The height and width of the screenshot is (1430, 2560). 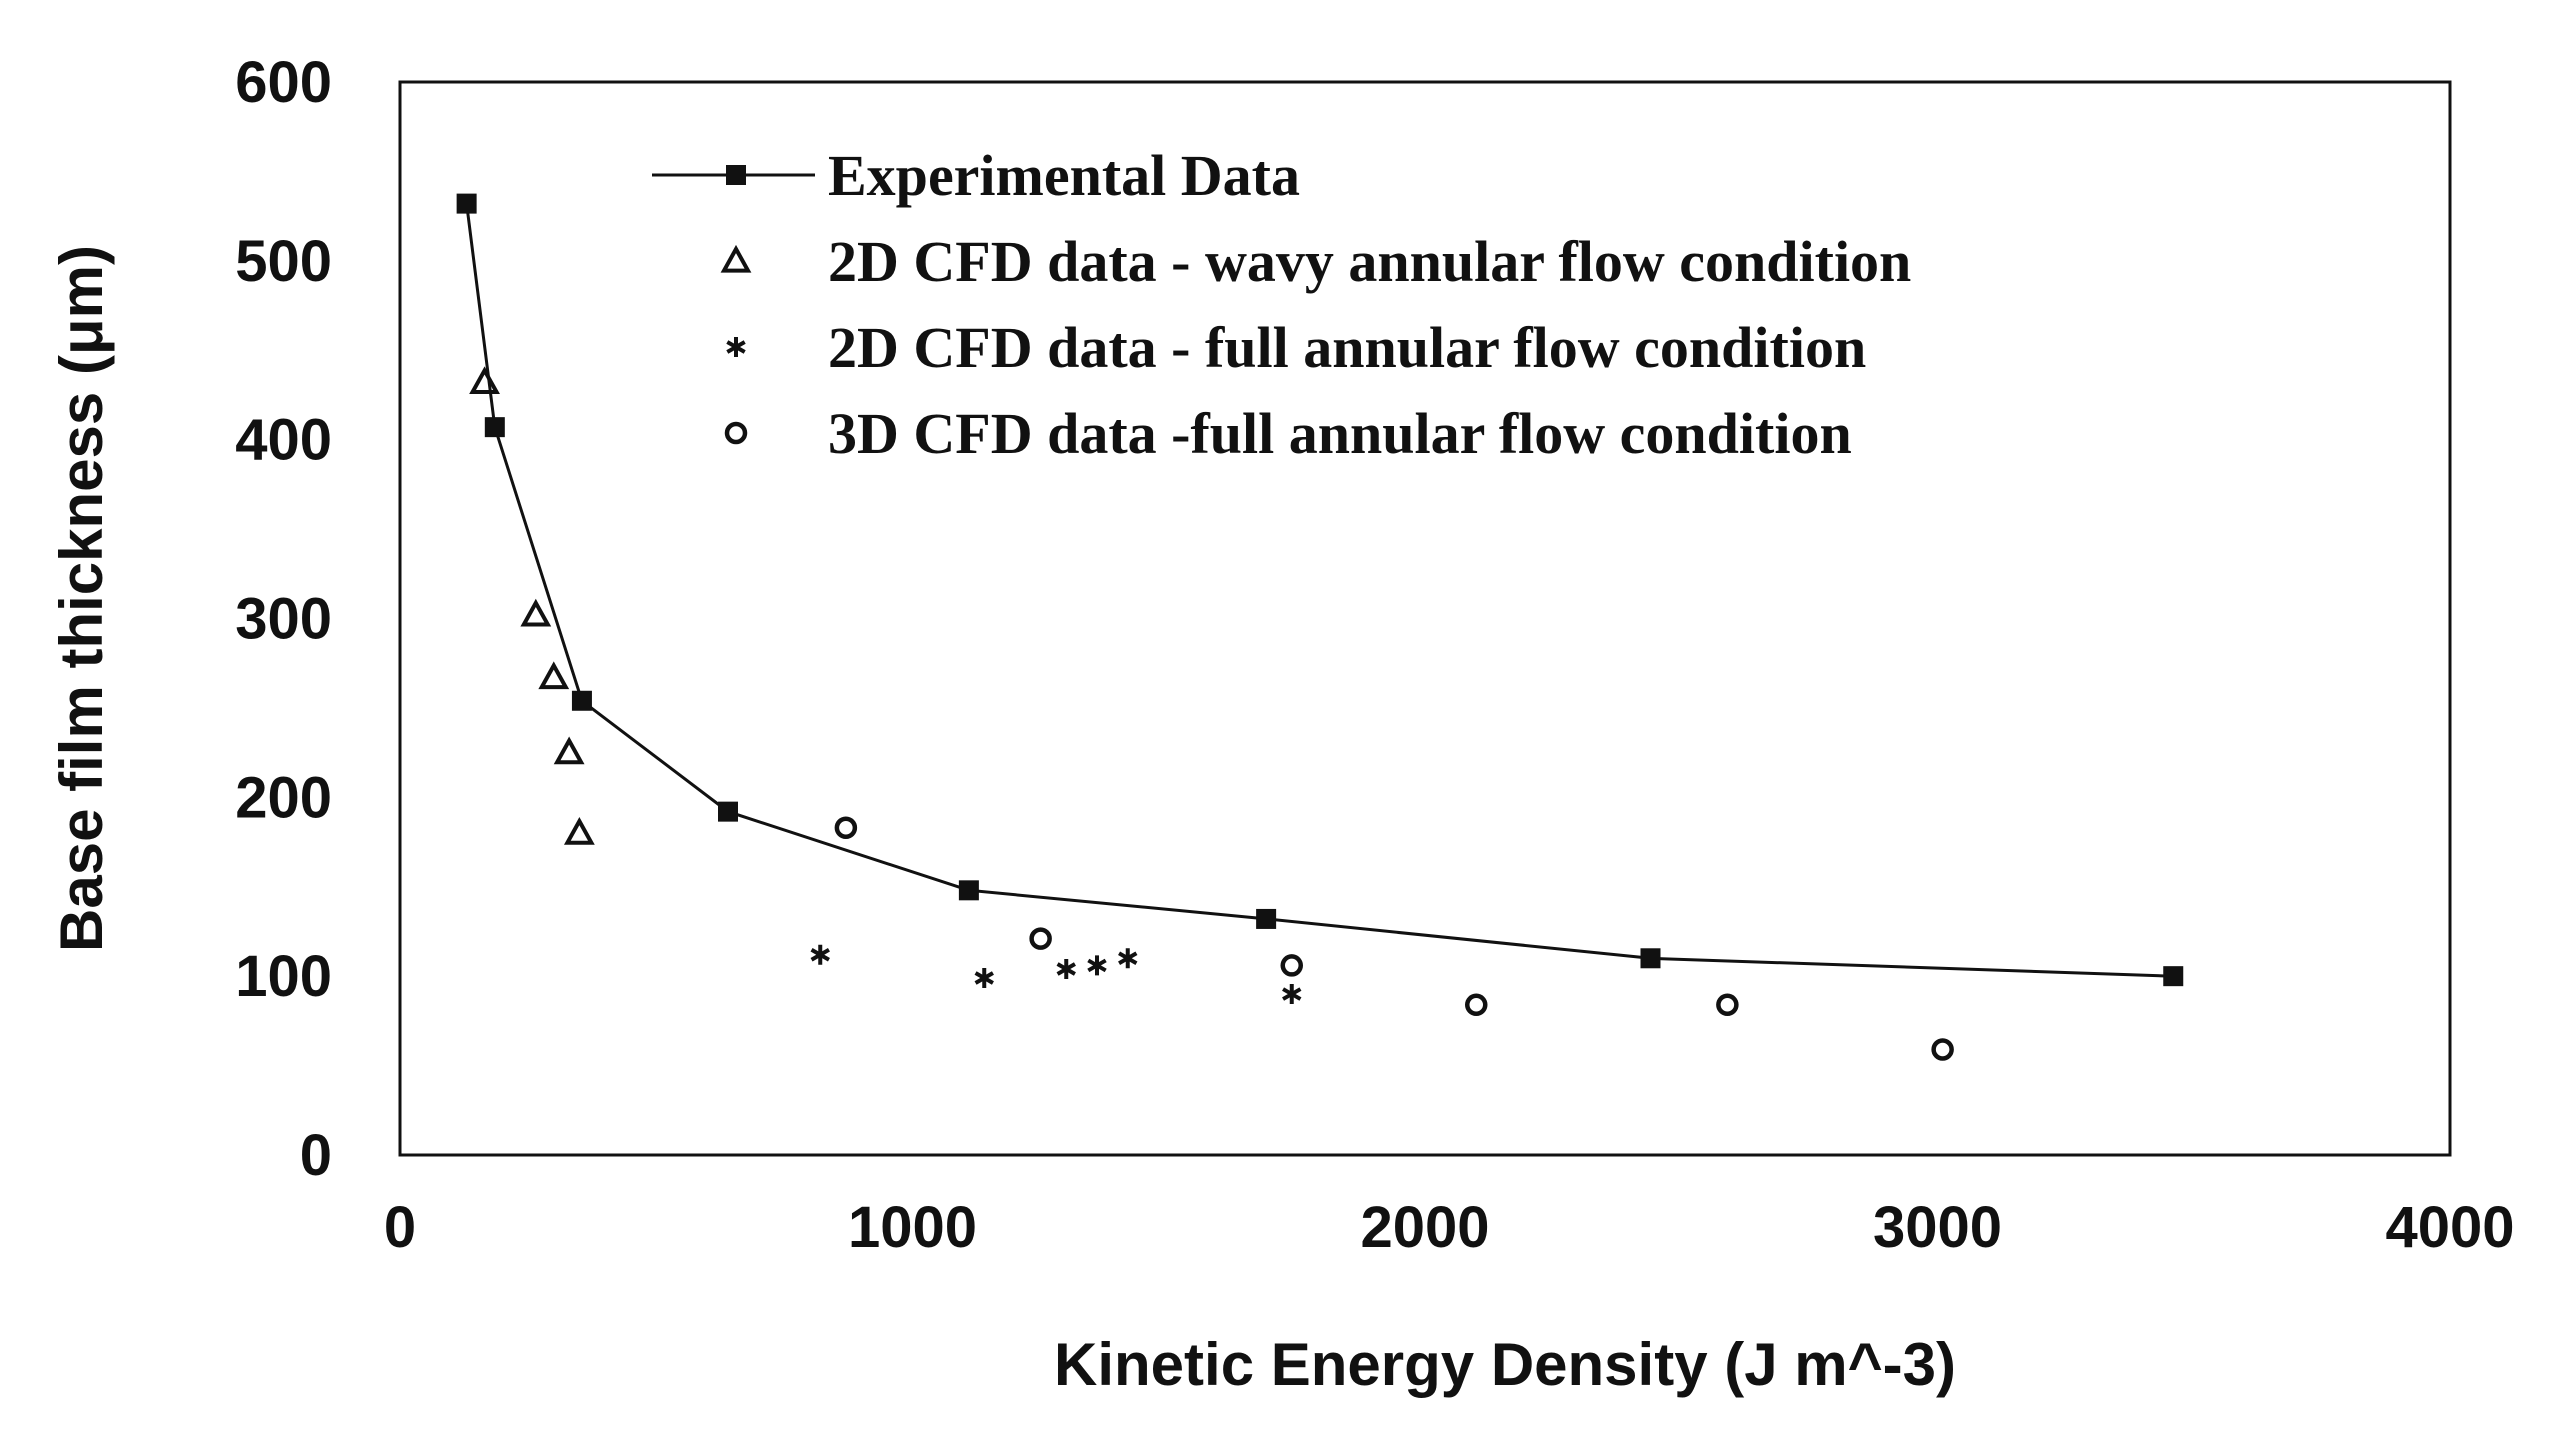 What do you see at coordinates (283, 976) in the screenshot?
I see `y-tick-label: 100` at bounding box center [283, 976].